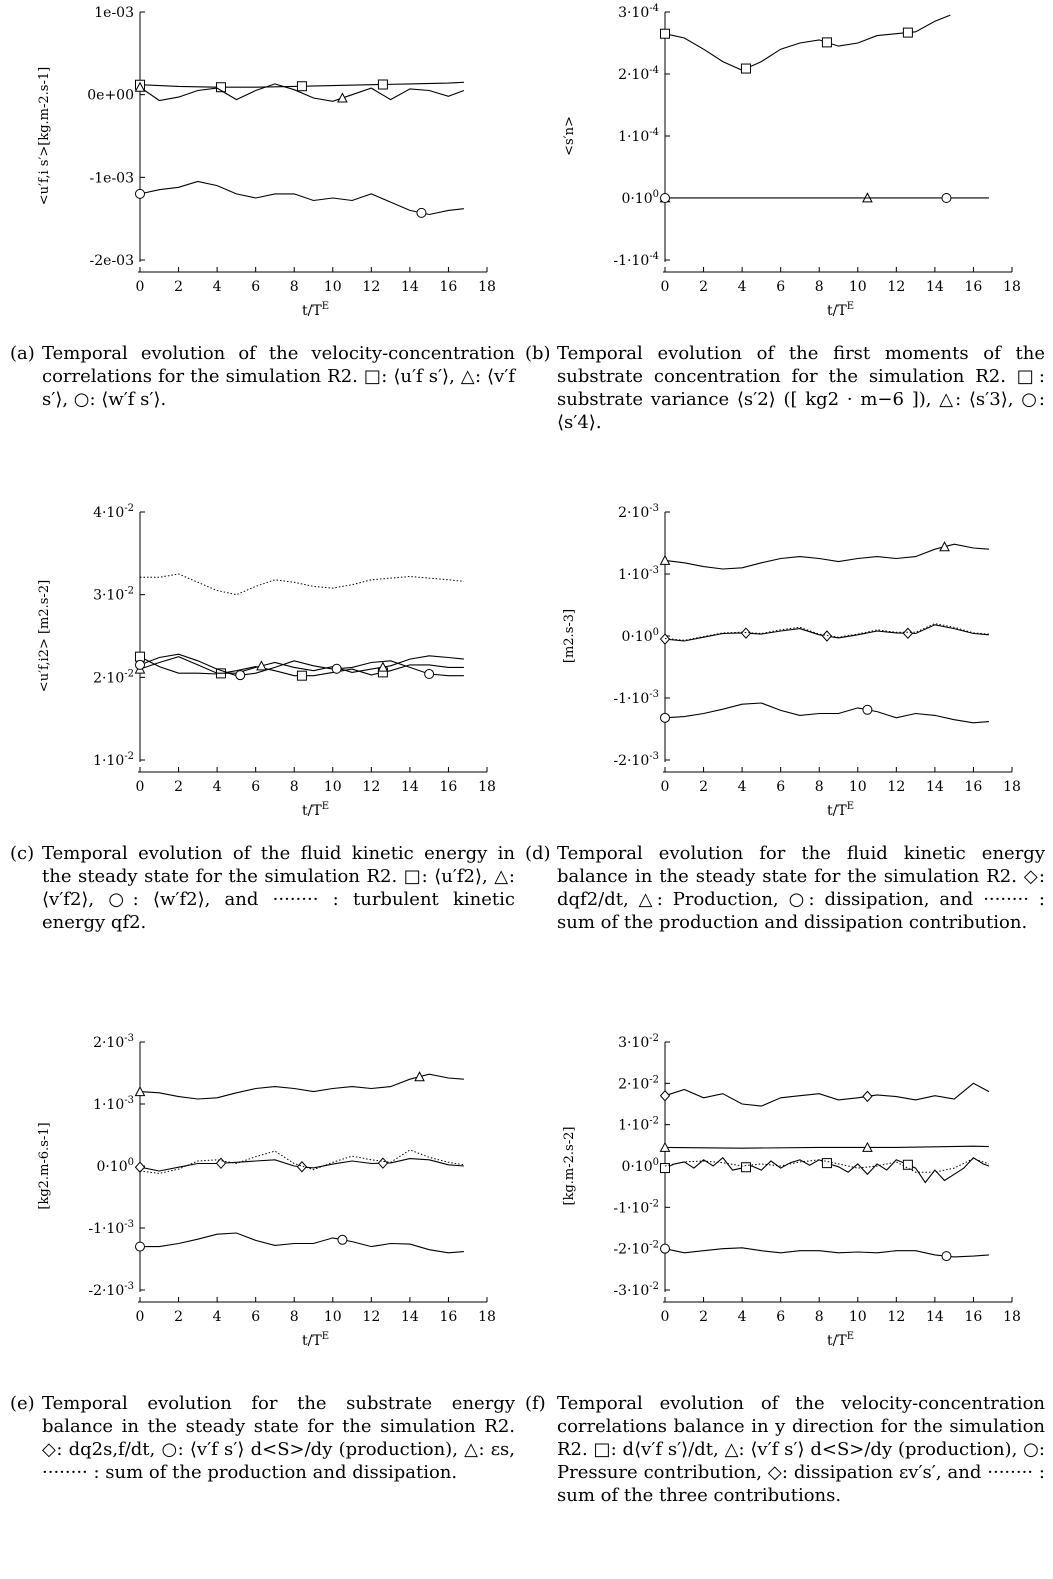 The width and height of the screenshot is (1053, 1579). What do you see at coordinates (636, 1207) in the screenshot?
I see `y-tick-label: -1·10⁻²` at bounding box center [636, 1207].